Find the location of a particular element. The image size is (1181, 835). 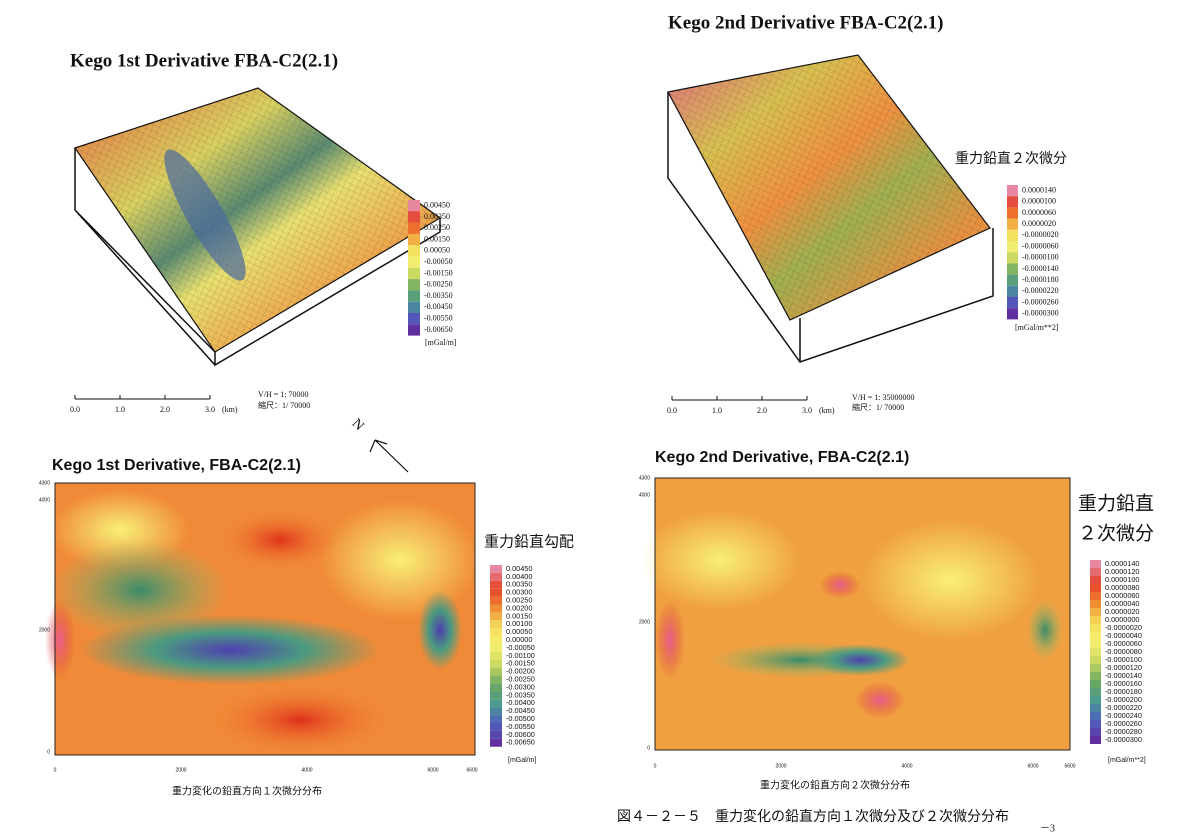

legend-label: -0.0000160 is located at coordinates (1123, 683).